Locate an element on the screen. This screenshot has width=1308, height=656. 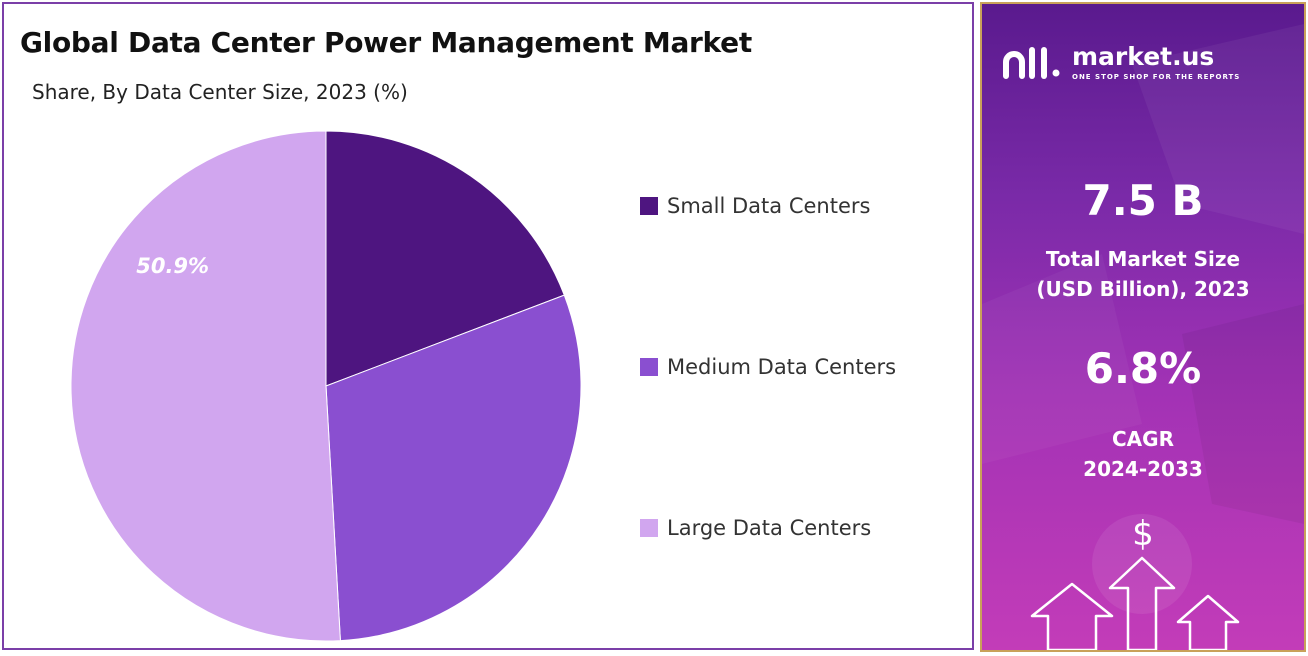
marketus-logo-icon is located at coordinates (1031, 63).